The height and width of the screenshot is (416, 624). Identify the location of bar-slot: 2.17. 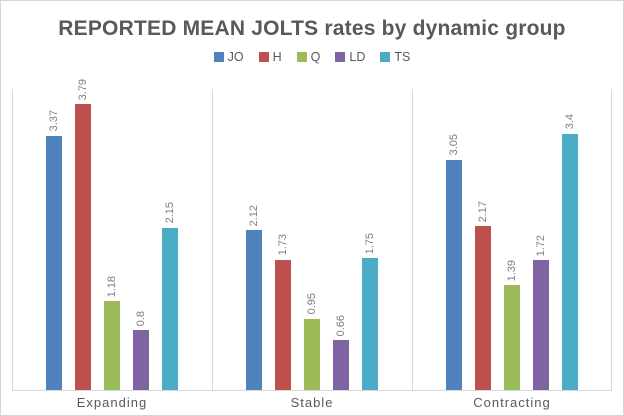
(483, 295).